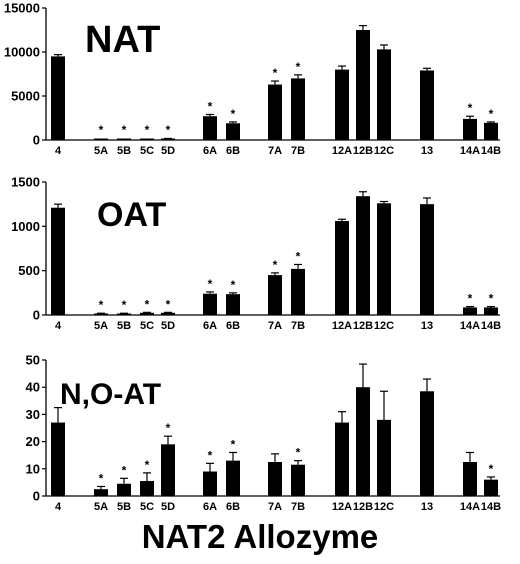  What do you see at coordinates (147, 130) in the screenshot?
I see `panel-1-significance-5C: *` at bounding box center [147, 130].